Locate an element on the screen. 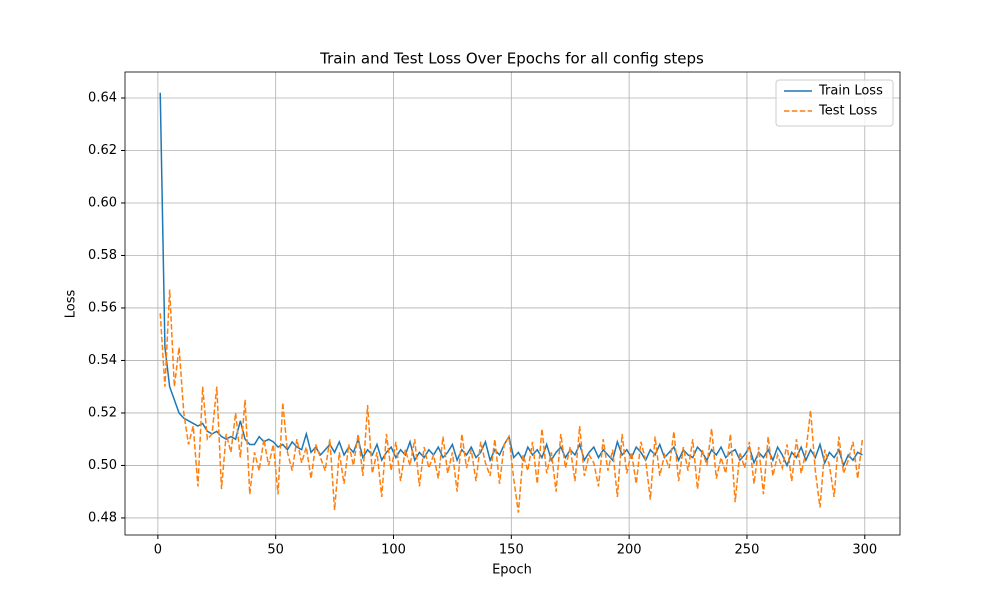 The height and width of the screenshot is (604, 1000). x-tick-label: 200 is located at coordinates (629, 550).